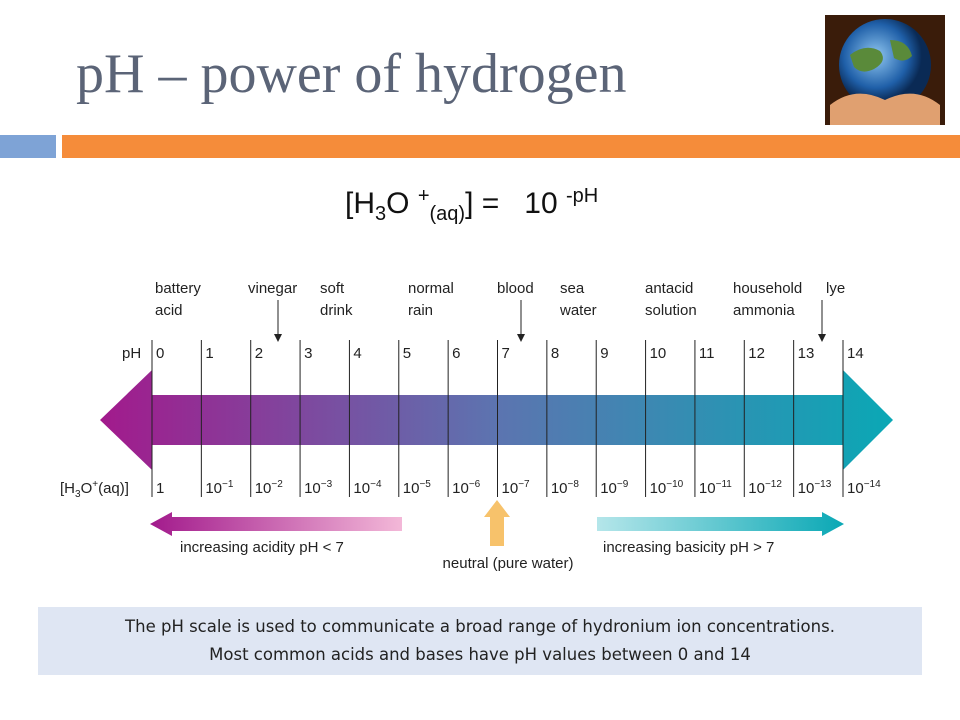 The image size is (960, 720). I want to click on ph-label: 14, so click(855, 353).